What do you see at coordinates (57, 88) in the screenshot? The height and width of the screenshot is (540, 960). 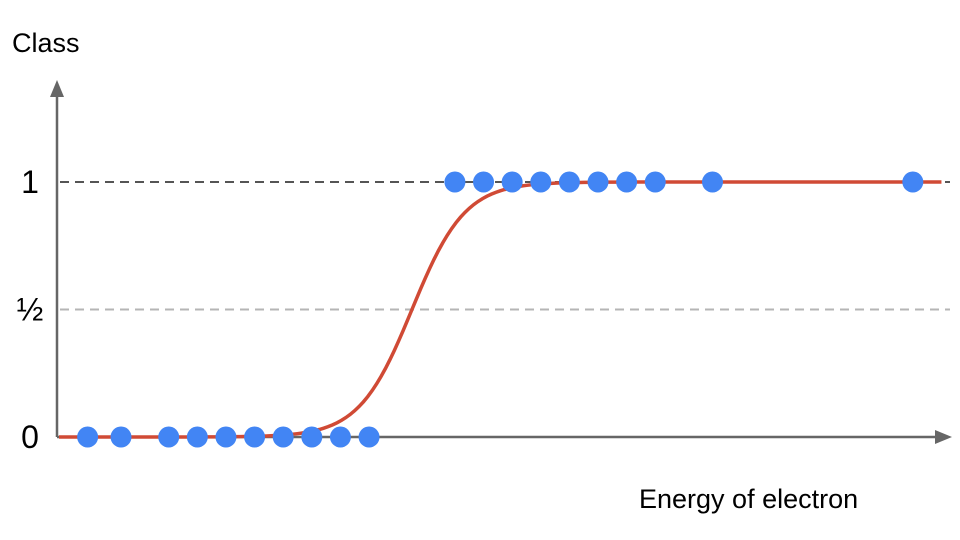 I see `y-axis-arrow` at bounding box center [57, 88].